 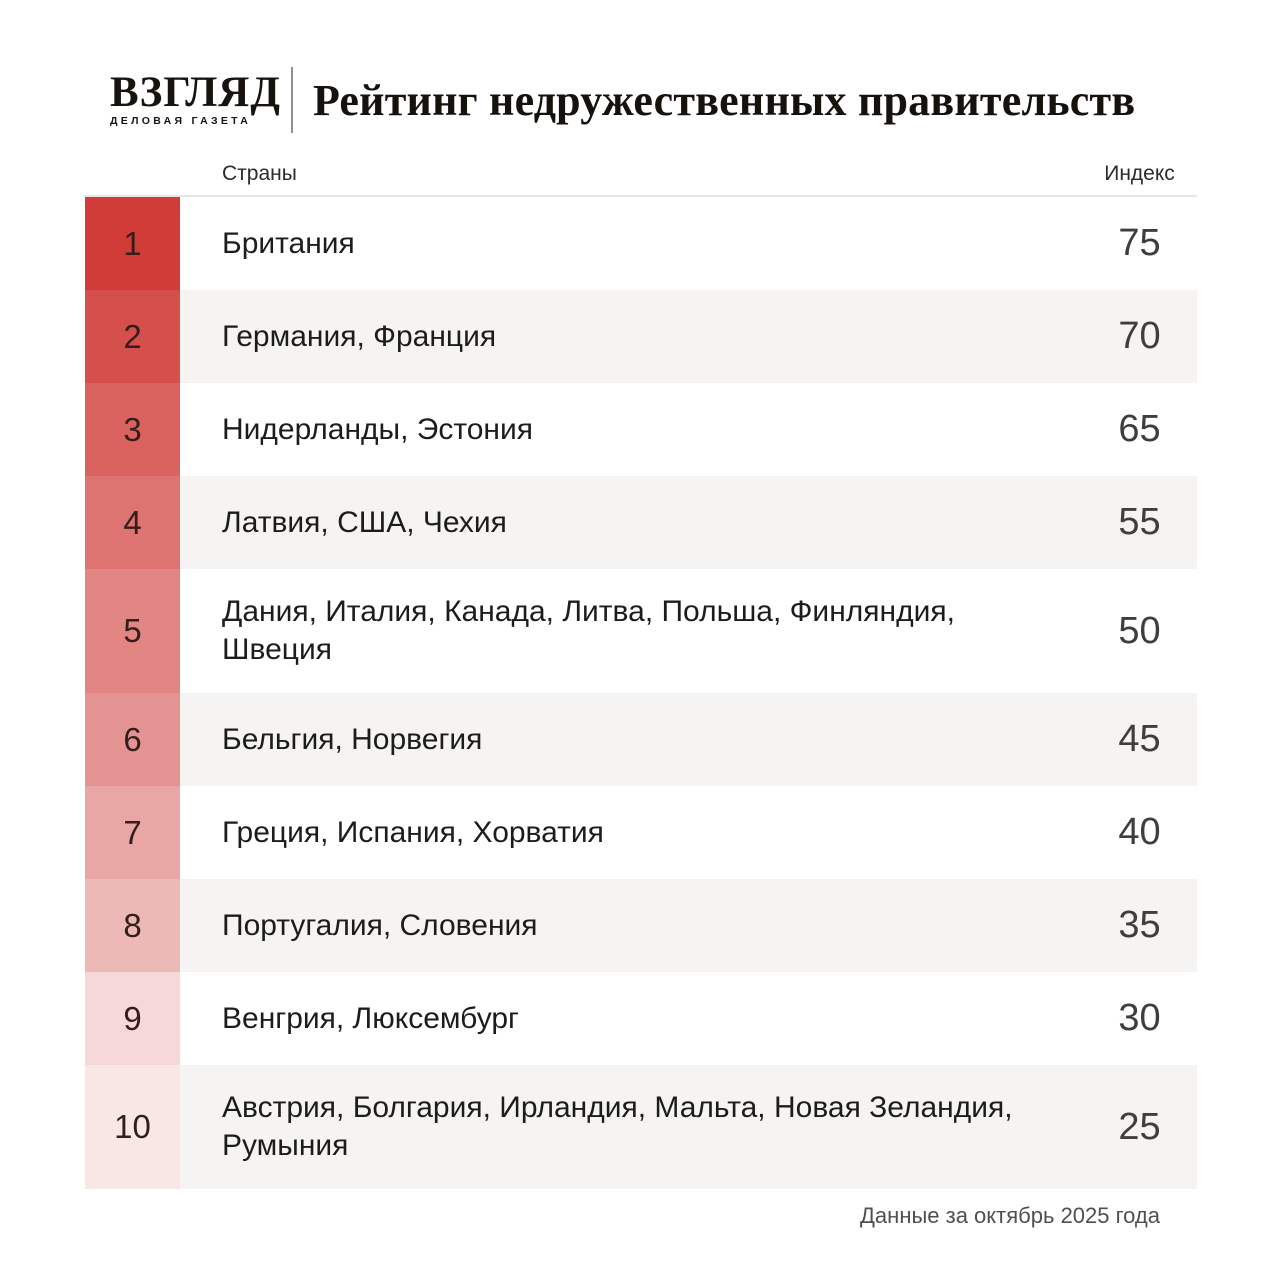 What do you see at coordinates (259, 173) in the screenshot?
I see `column-header-countries: Страны` at bounding box center [259, 173].